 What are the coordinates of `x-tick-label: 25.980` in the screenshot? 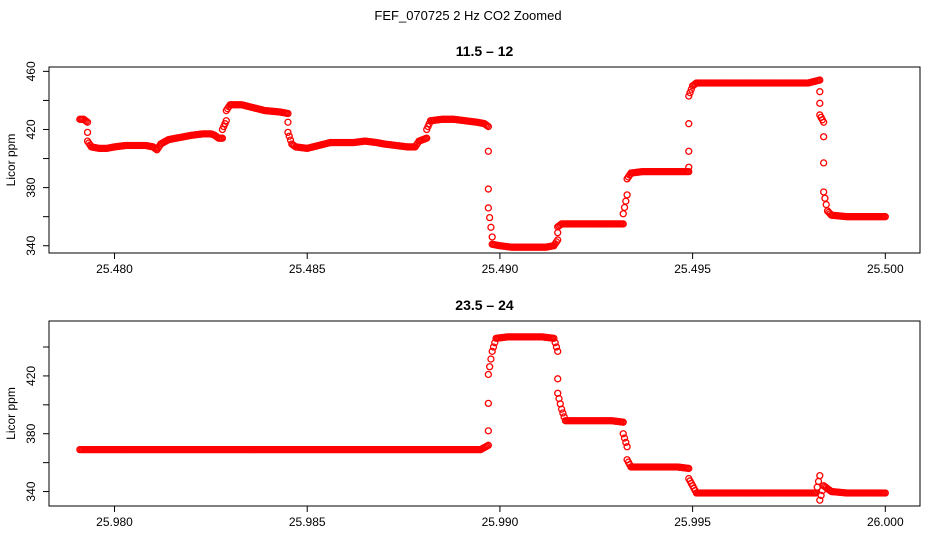 It's located at (114, 522).